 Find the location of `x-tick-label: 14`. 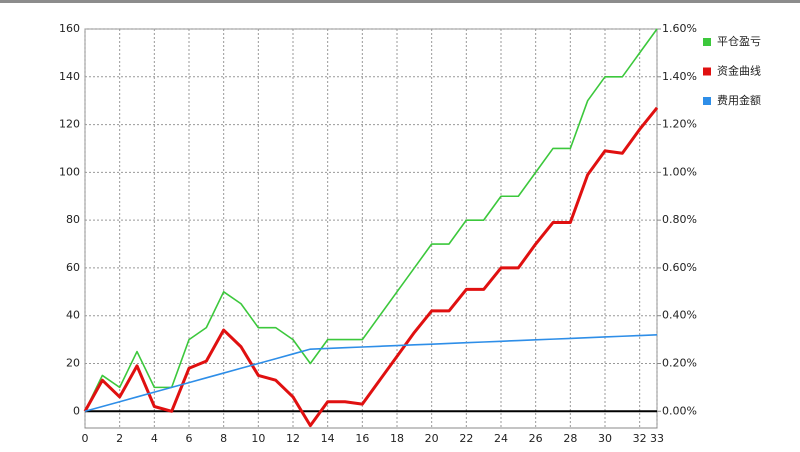

x-tick-label: 14 is located at coordinates (328, 438).